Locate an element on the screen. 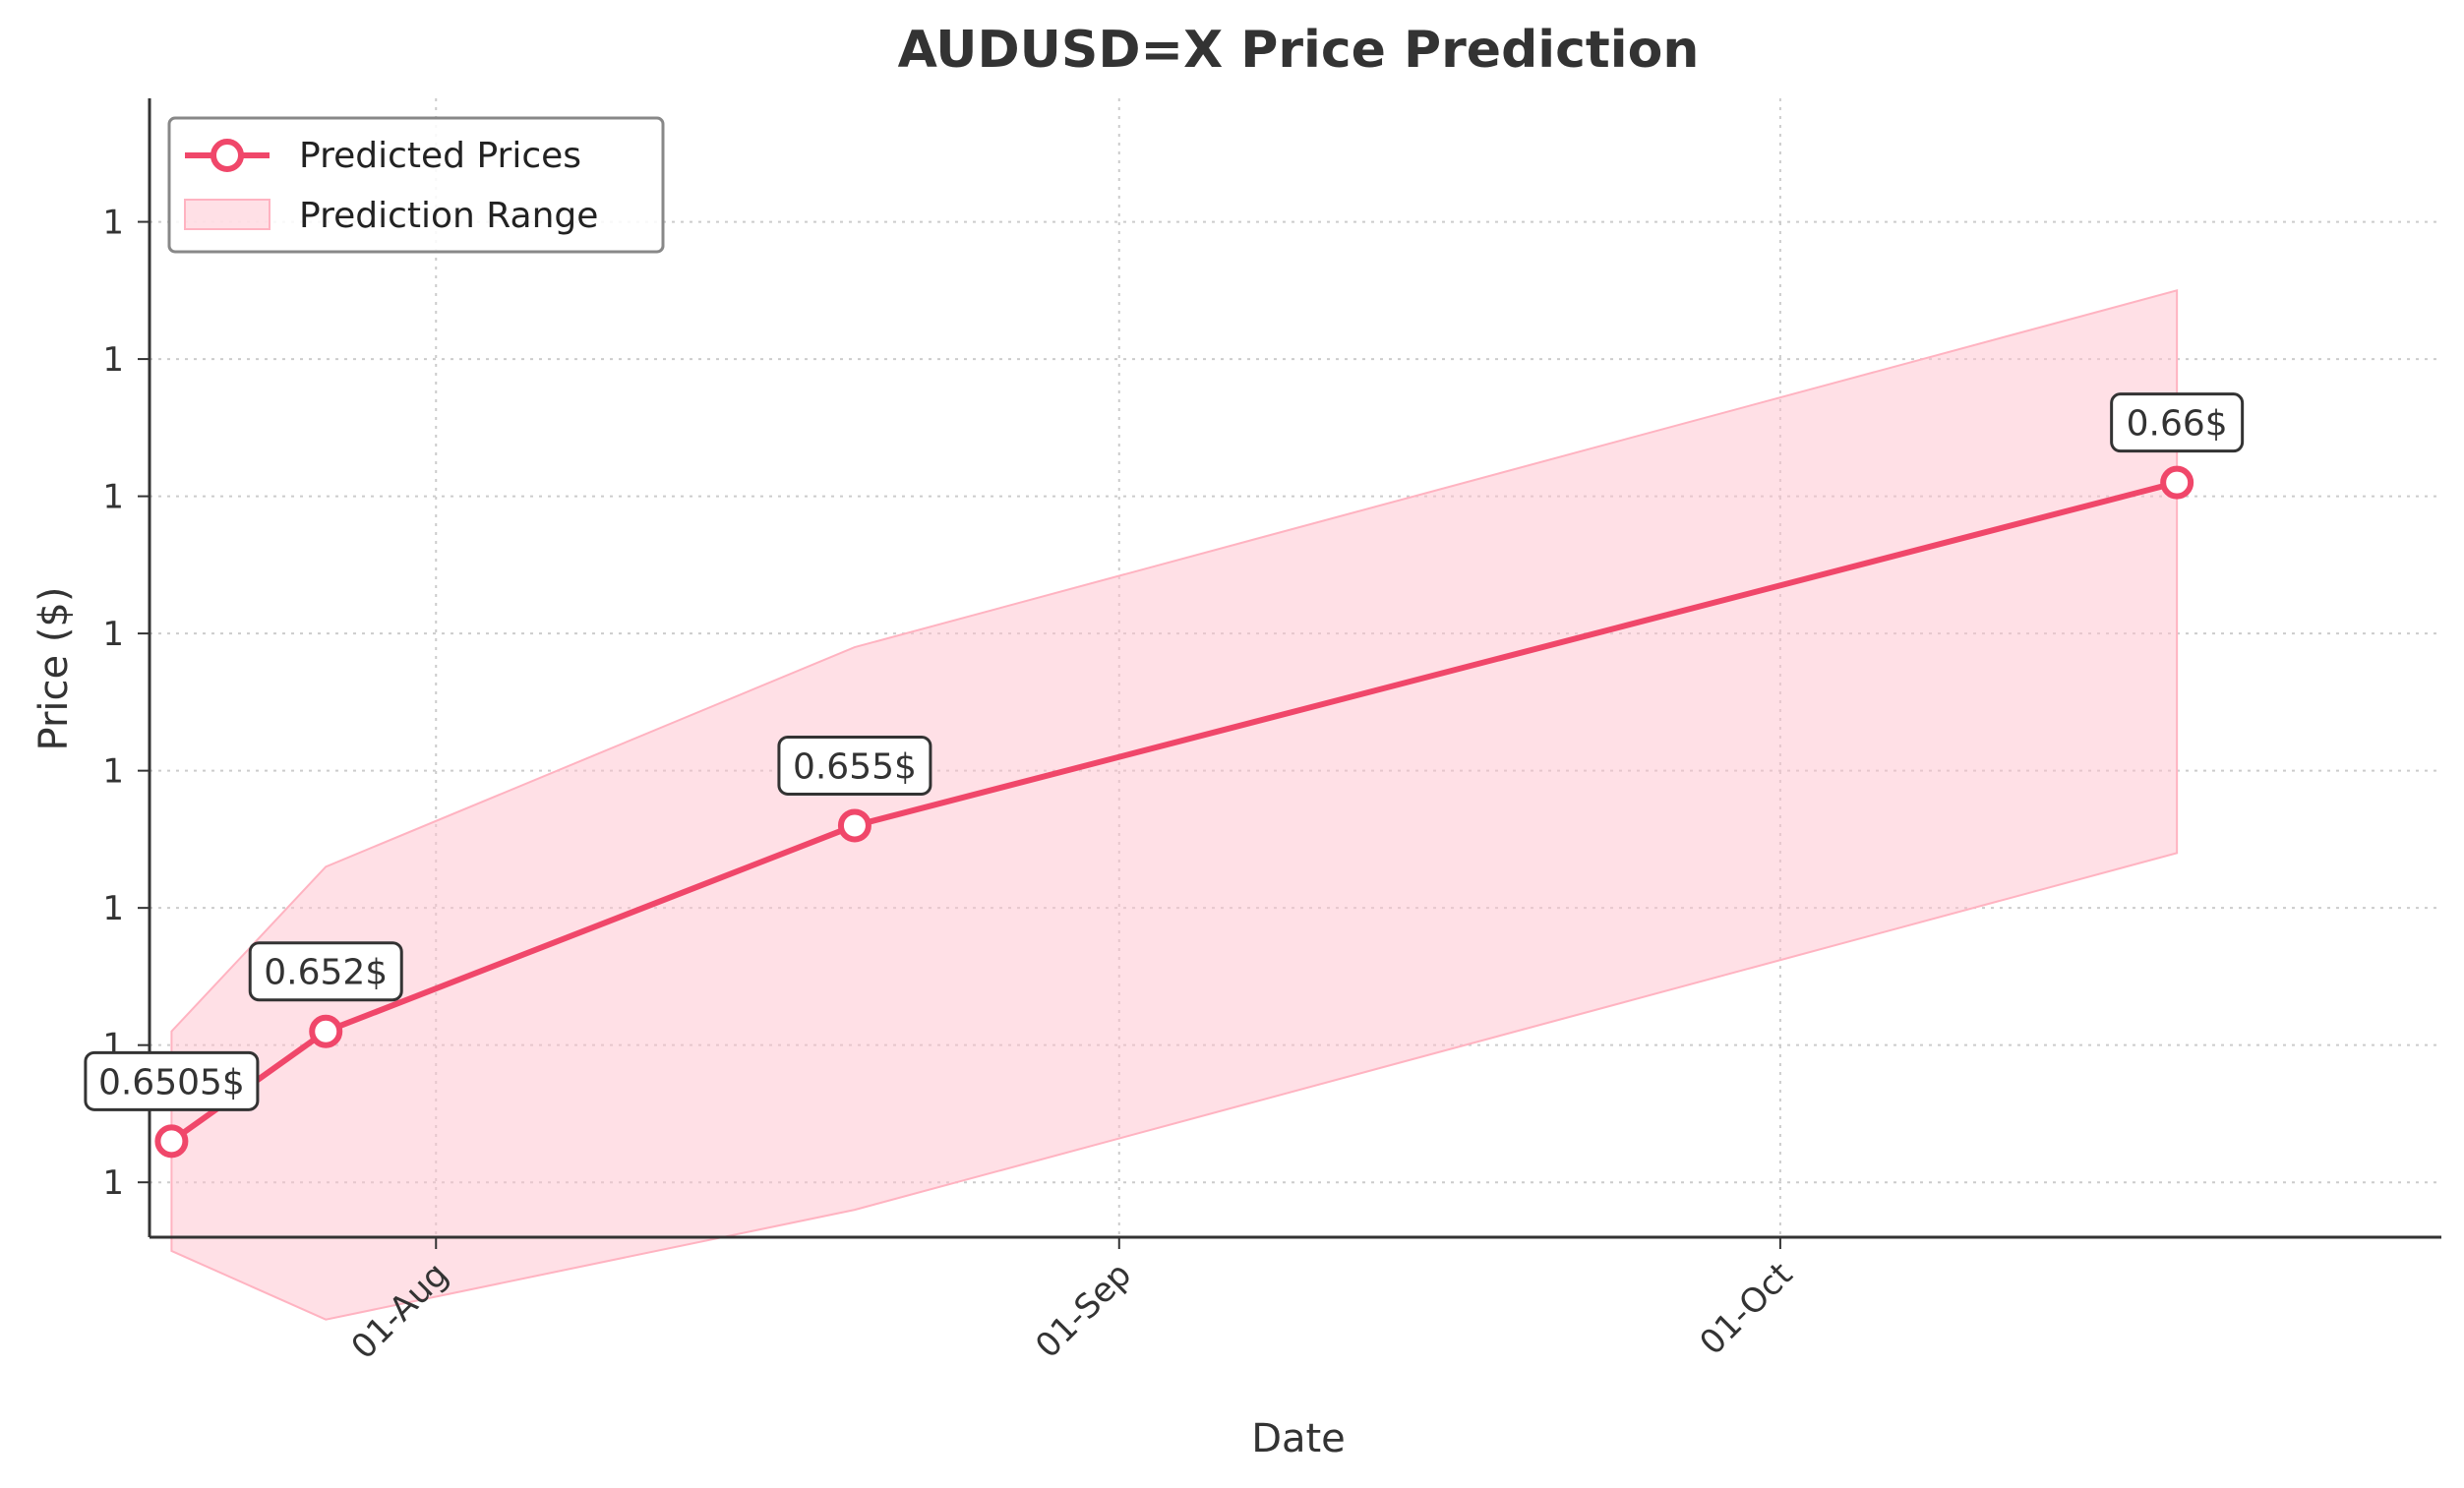  legend-box is located at coordinates (416, 185).